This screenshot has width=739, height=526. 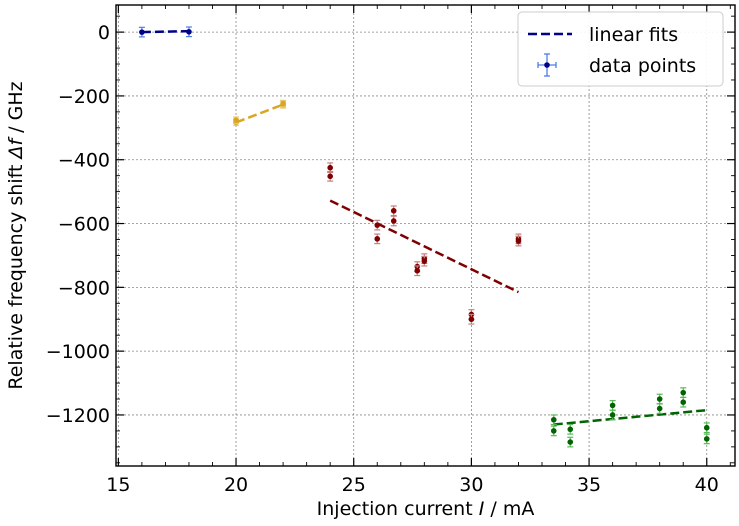 I want to click on legend-box, so click(x=620, y=49).